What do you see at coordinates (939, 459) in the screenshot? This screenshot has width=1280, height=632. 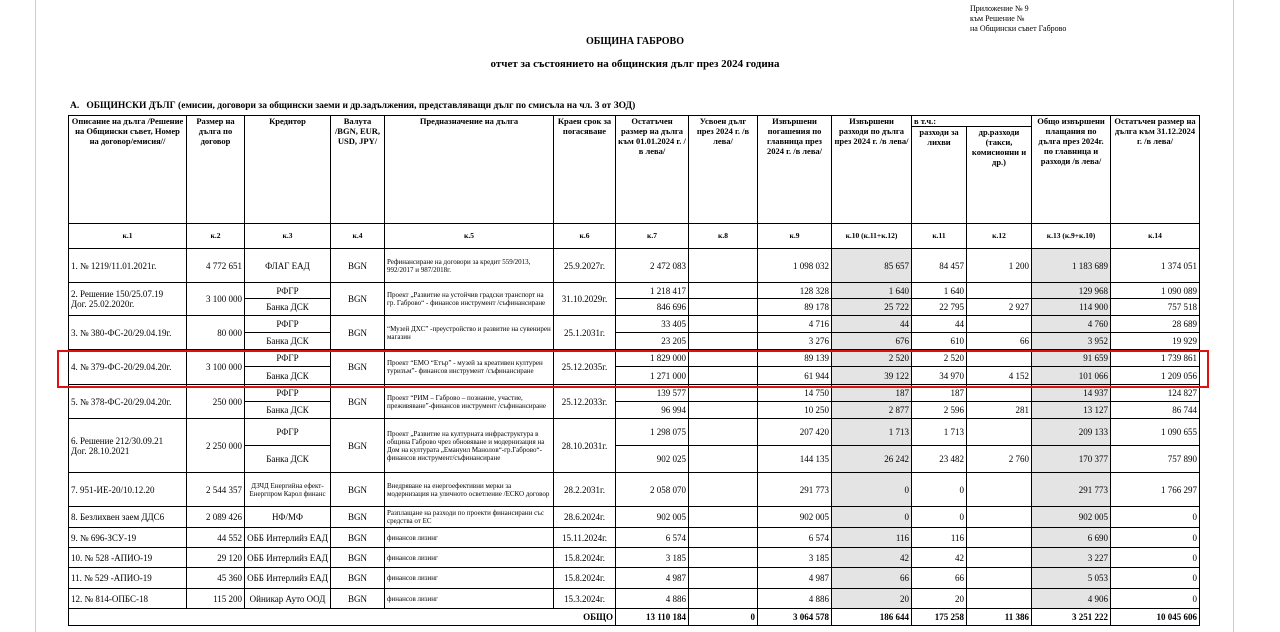 I see `amount: 23 482` at bounding box center [939, 459].